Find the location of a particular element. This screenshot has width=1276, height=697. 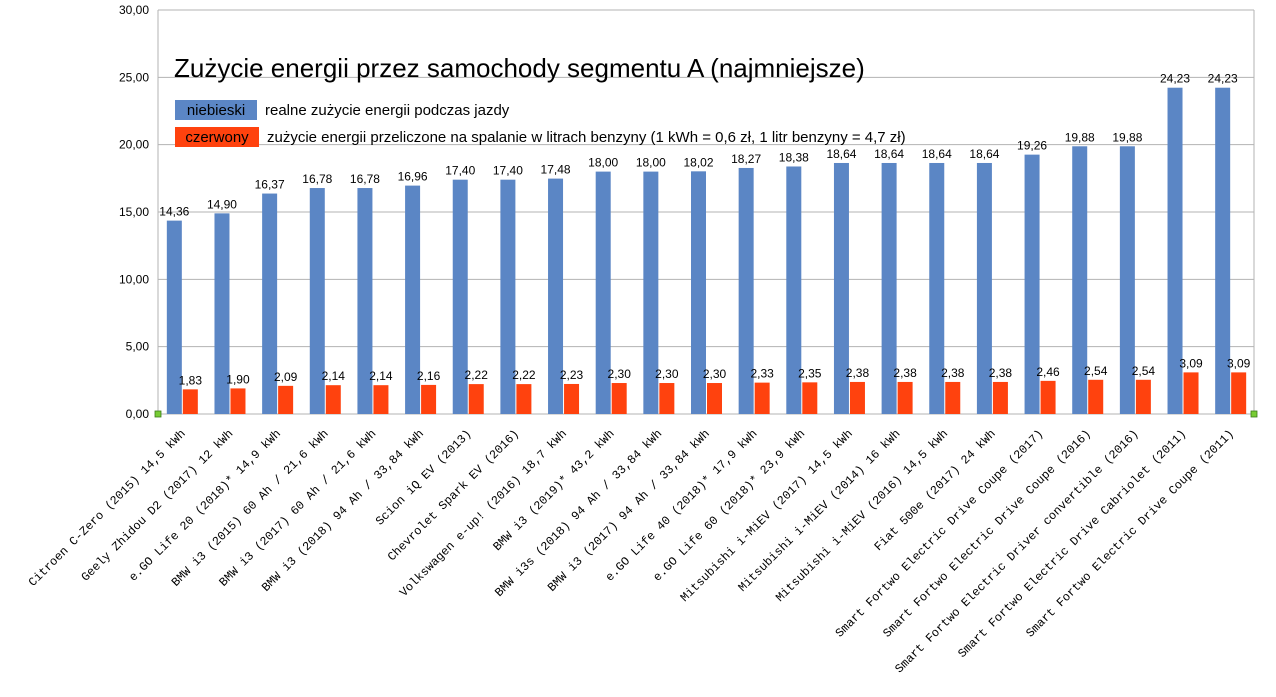

data-label-czerwony: 2,16 is located at coordinates (429, 376).